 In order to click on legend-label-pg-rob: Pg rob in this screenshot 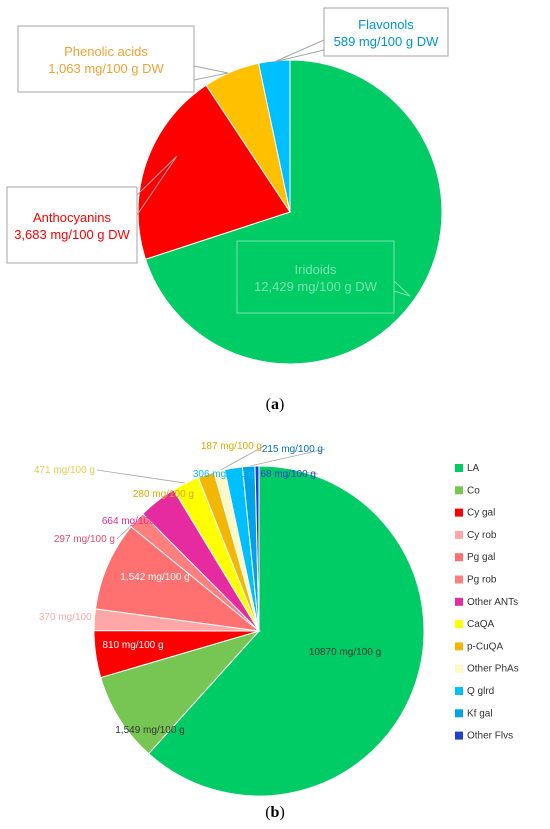, I will do `click(482, 580)`.